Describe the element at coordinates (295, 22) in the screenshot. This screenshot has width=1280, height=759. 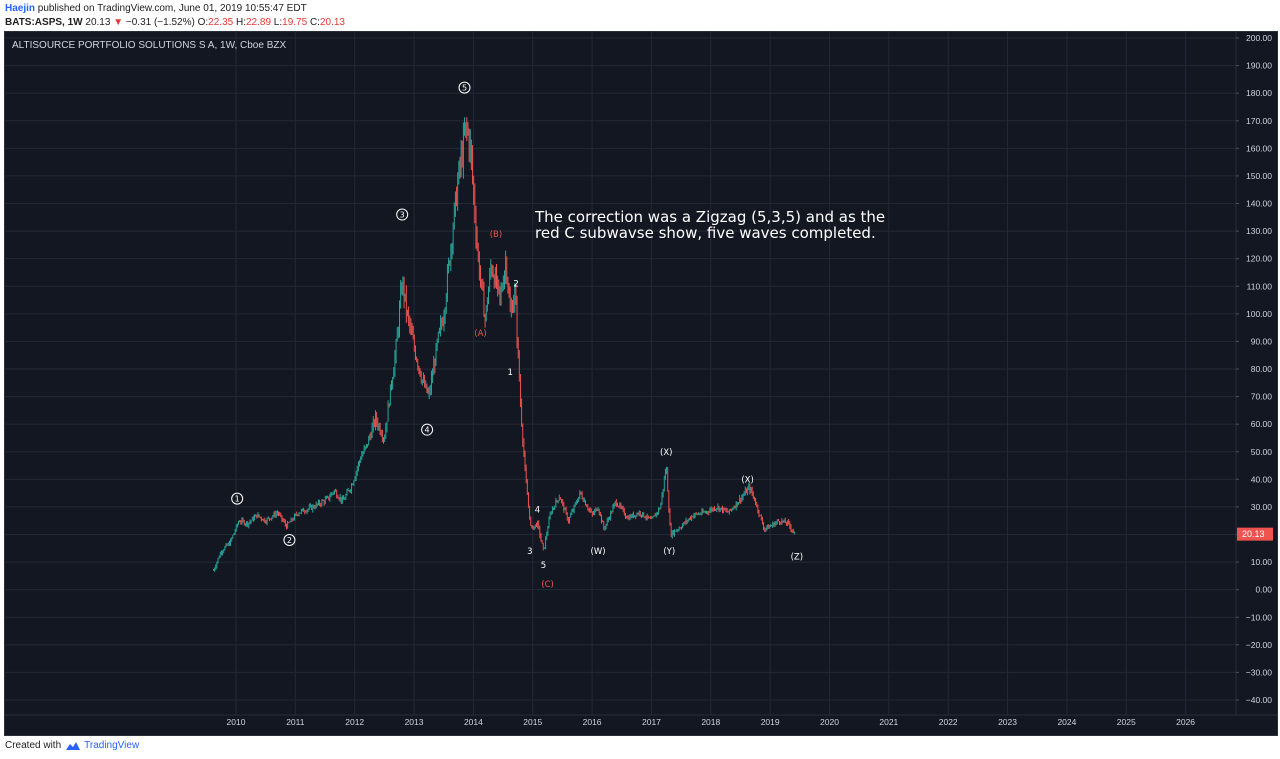
I see `low-value: 19.75` at that location.